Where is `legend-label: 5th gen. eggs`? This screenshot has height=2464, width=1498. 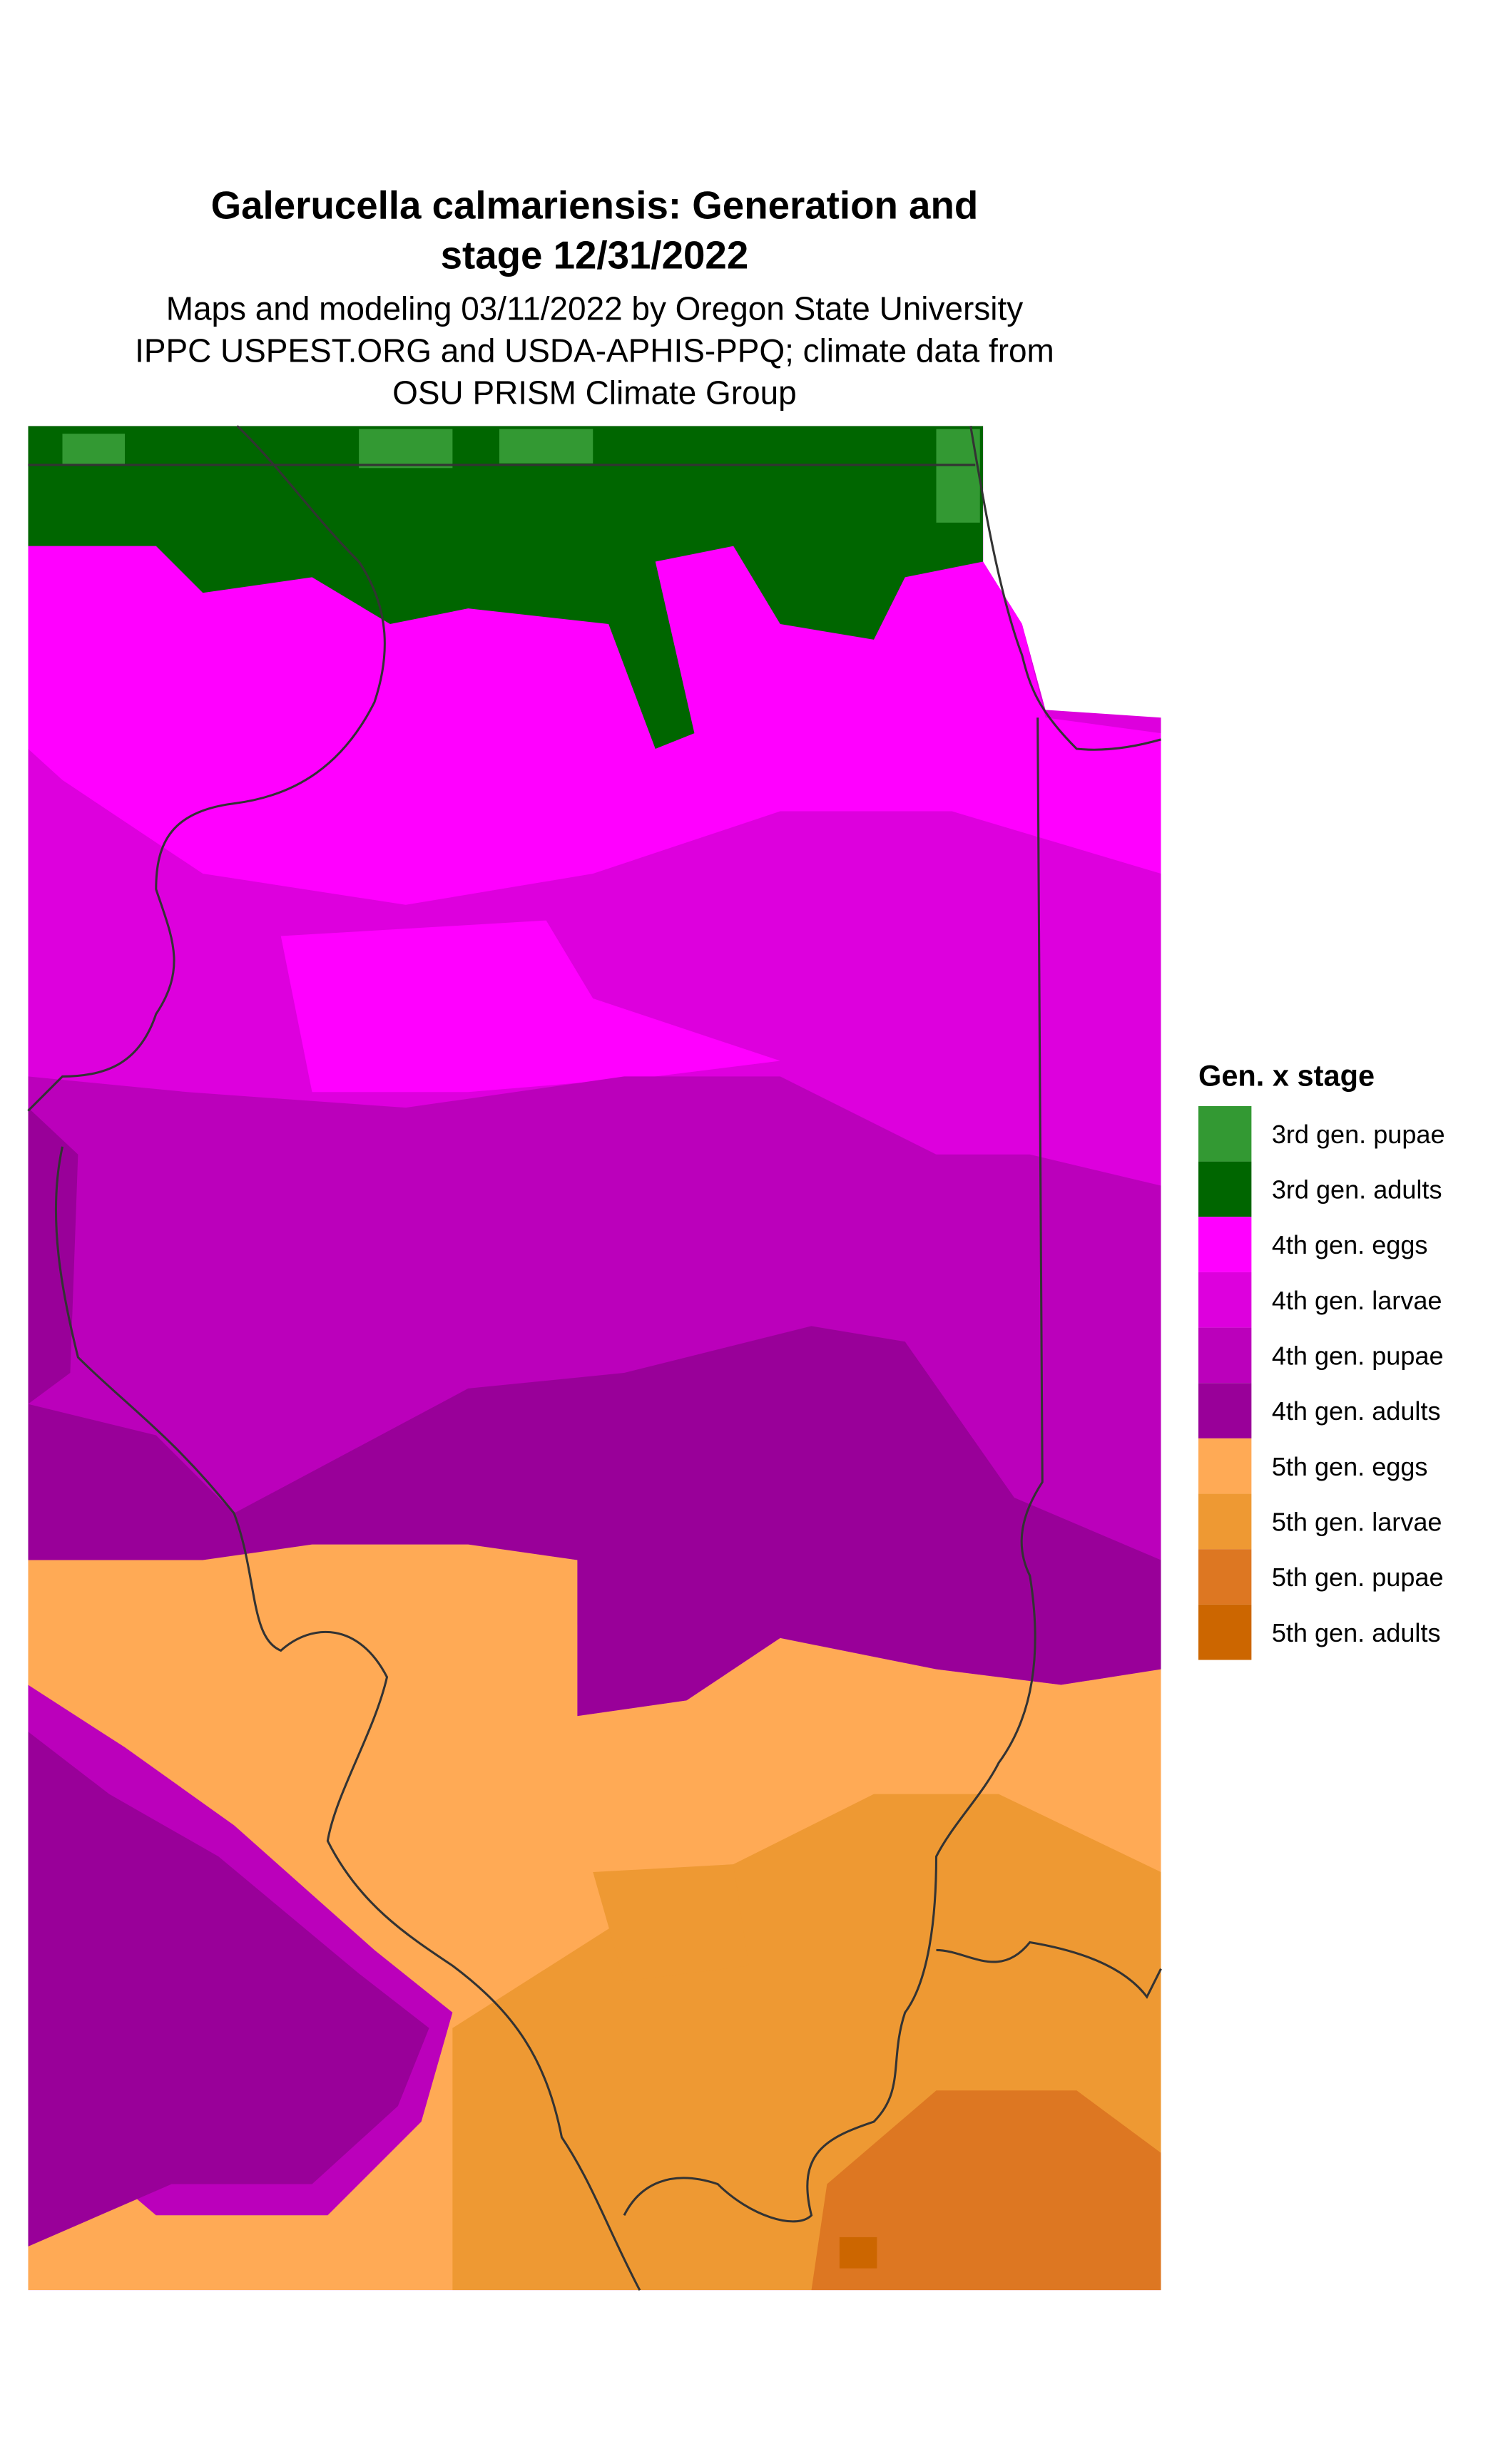
legend-label: 5th gen. eggs is located at coordinates (1350, 1467).